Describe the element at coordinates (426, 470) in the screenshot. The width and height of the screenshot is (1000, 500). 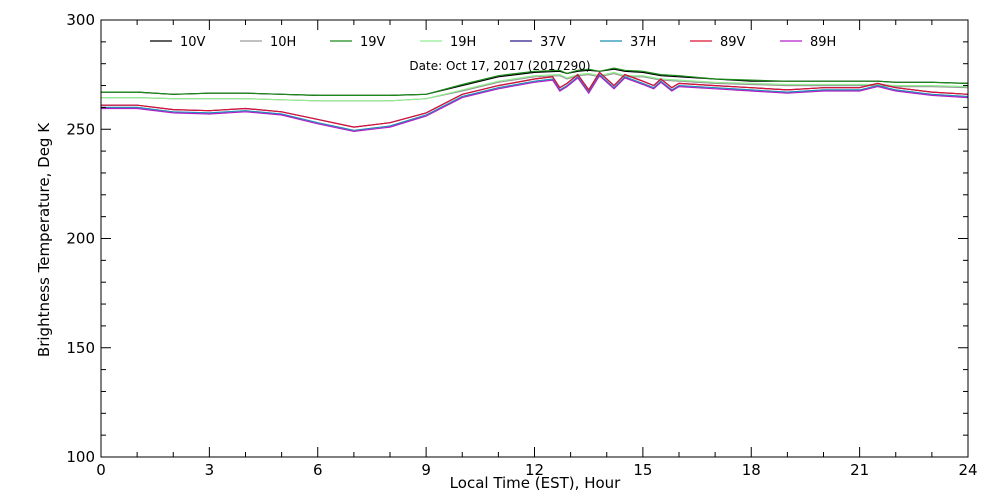
I see `x-tick-label: 9` at that location.